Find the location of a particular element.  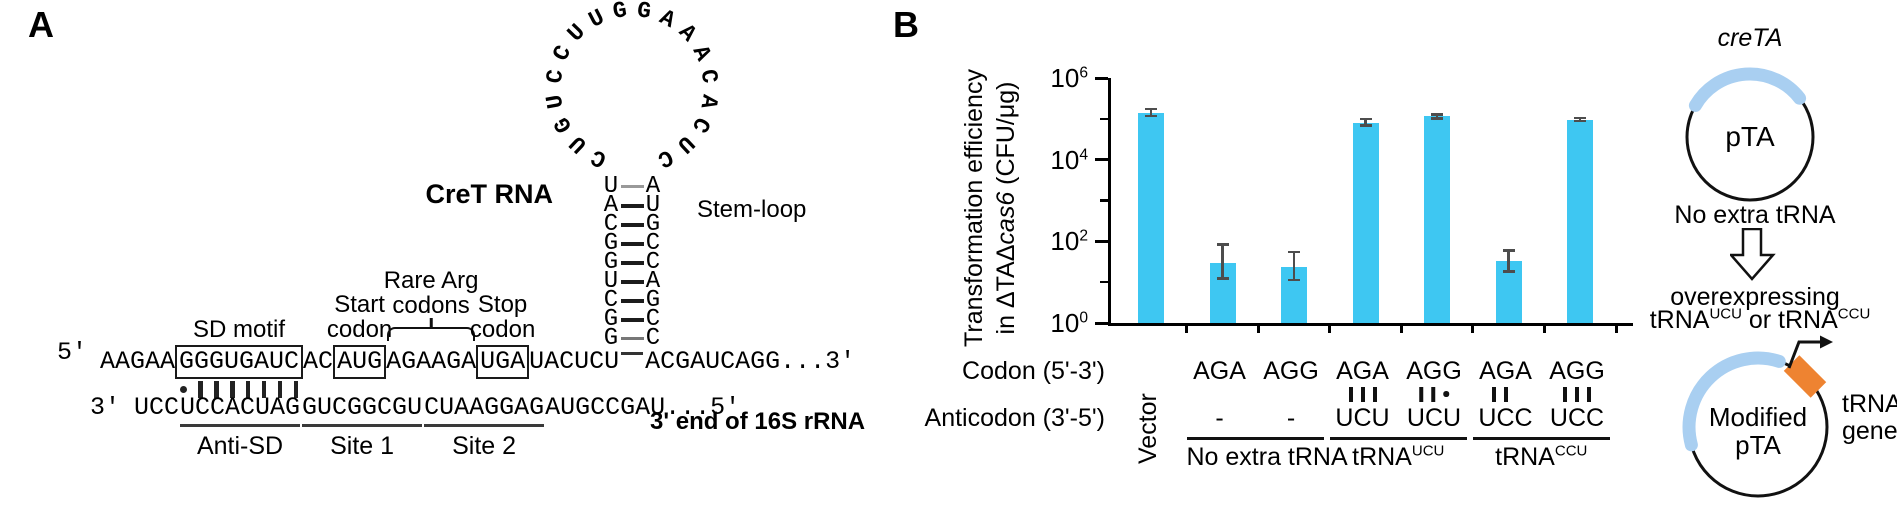

pta-name-label: pTA is located at coordinates (1750, 136).